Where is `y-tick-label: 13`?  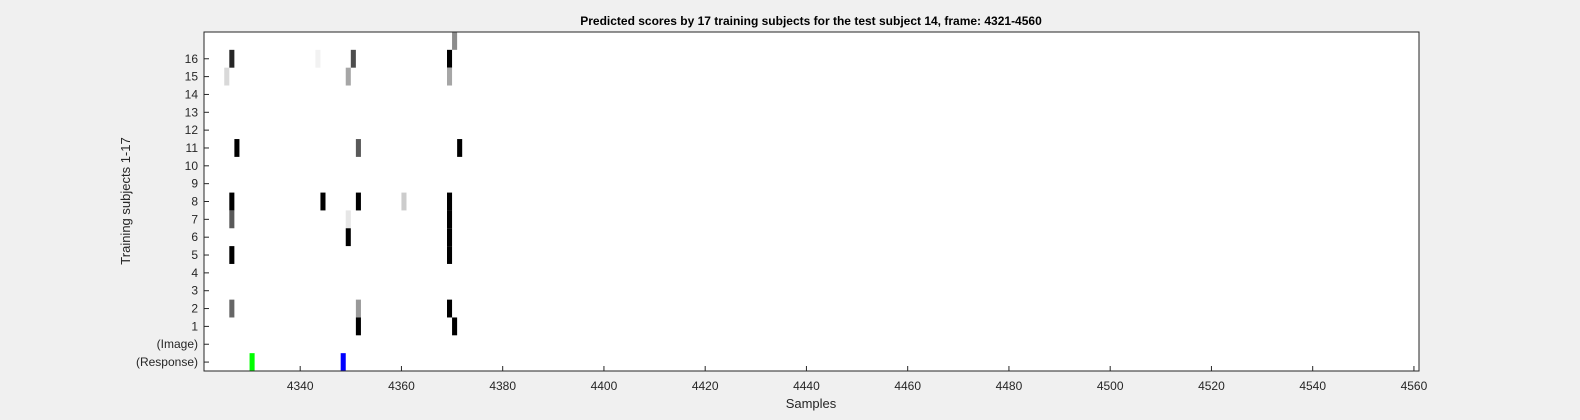
y-tick-label: 13 is located at coordinates (192, 112).